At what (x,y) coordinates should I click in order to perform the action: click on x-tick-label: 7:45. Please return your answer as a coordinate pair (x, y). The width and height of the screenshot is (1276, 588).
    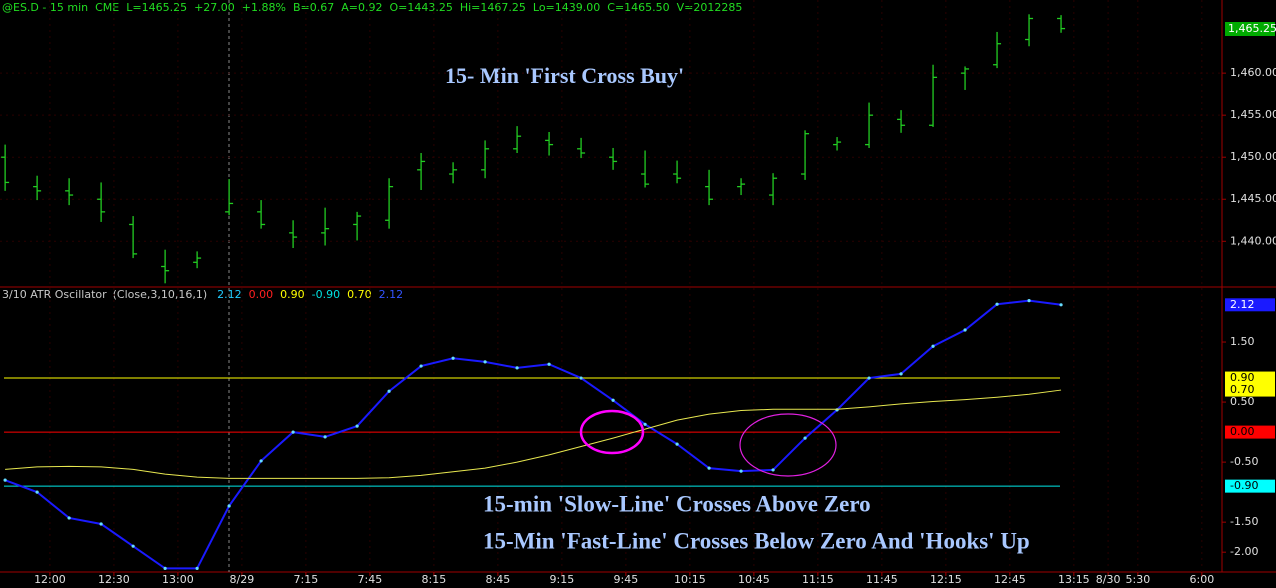
    Looking at the image, I should click on (370, 579).